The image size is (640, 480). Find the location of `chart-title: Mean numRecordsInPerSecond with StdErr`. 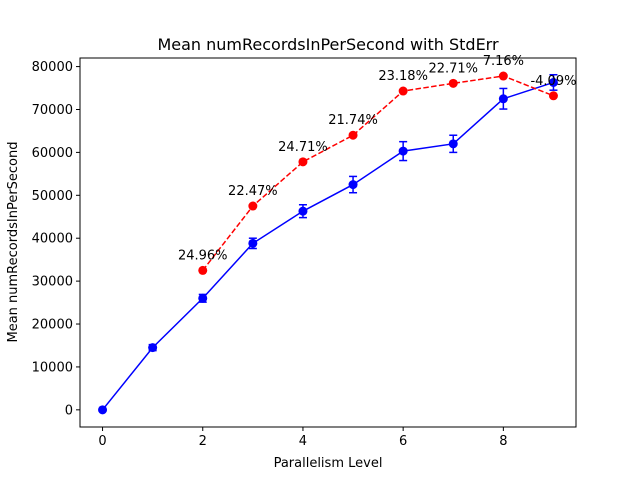

chart-title: Mean numRecordsInPerSecond with StdErr is located at coordinates (328, 44).